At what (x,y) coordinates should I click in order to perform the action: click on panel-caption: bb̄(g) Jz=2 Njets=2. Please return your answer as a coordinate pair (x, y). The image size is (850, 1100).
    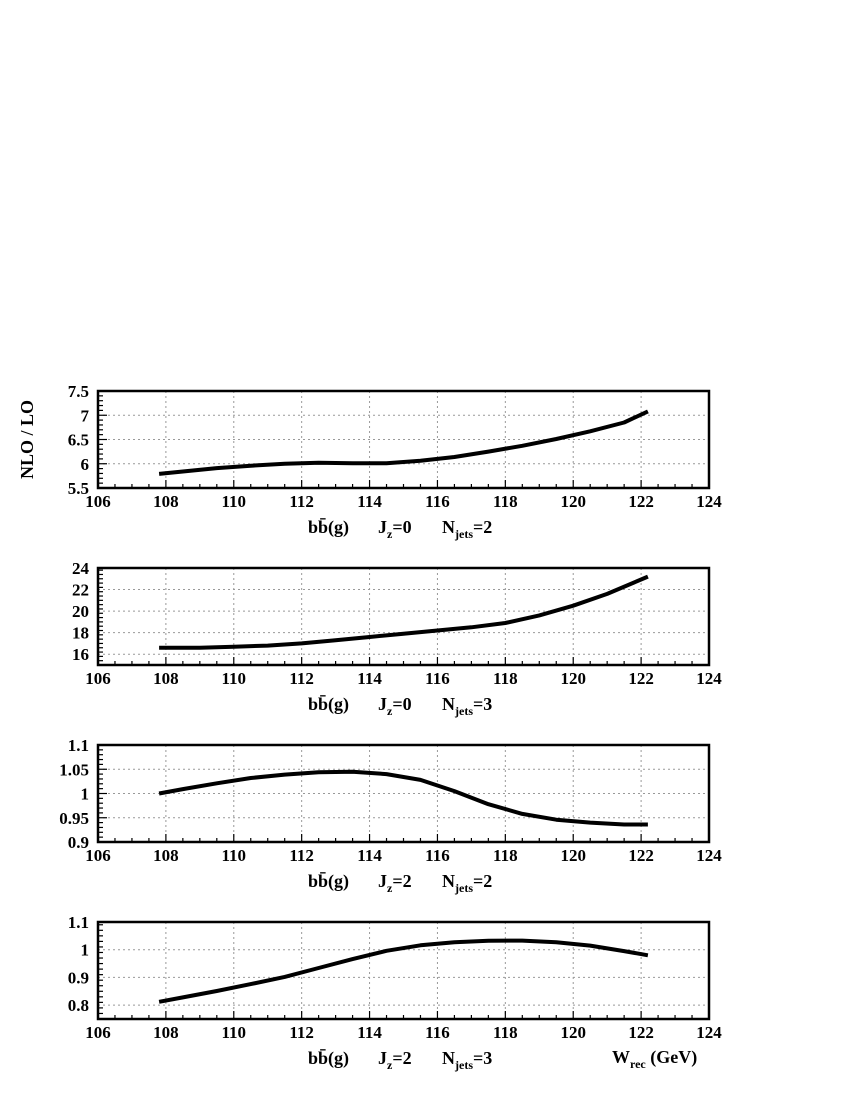
    Looking at the image, I should click on (400, 882).